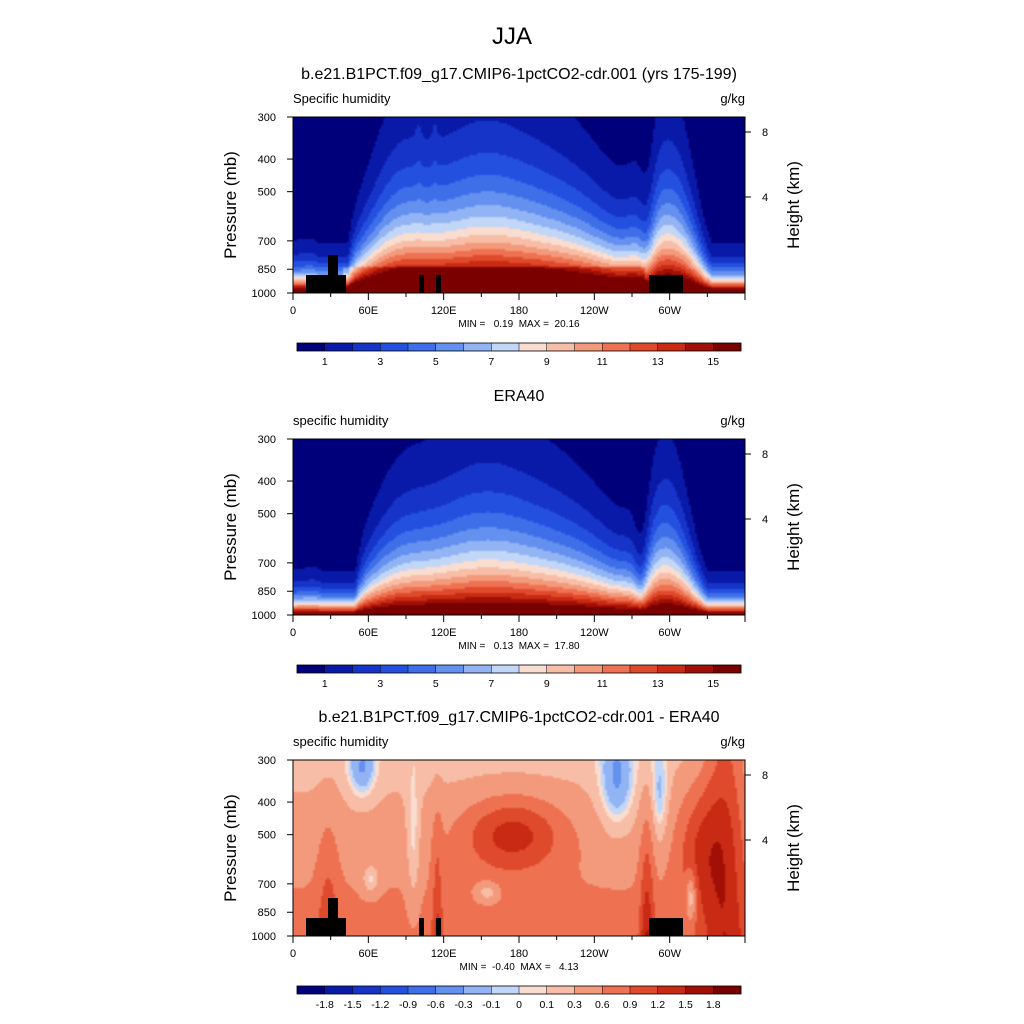  I want to click on colorbar-label: -1.8, so click(325, 1005).